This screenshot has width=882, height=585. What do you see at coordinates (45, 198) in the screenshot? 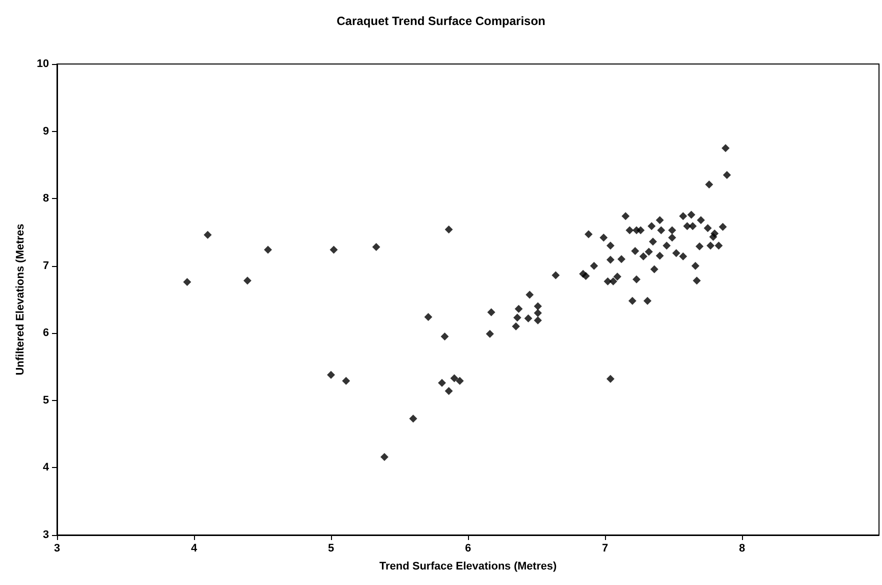
I see `y-tick-label: 8` at bounding box center [45, 198].